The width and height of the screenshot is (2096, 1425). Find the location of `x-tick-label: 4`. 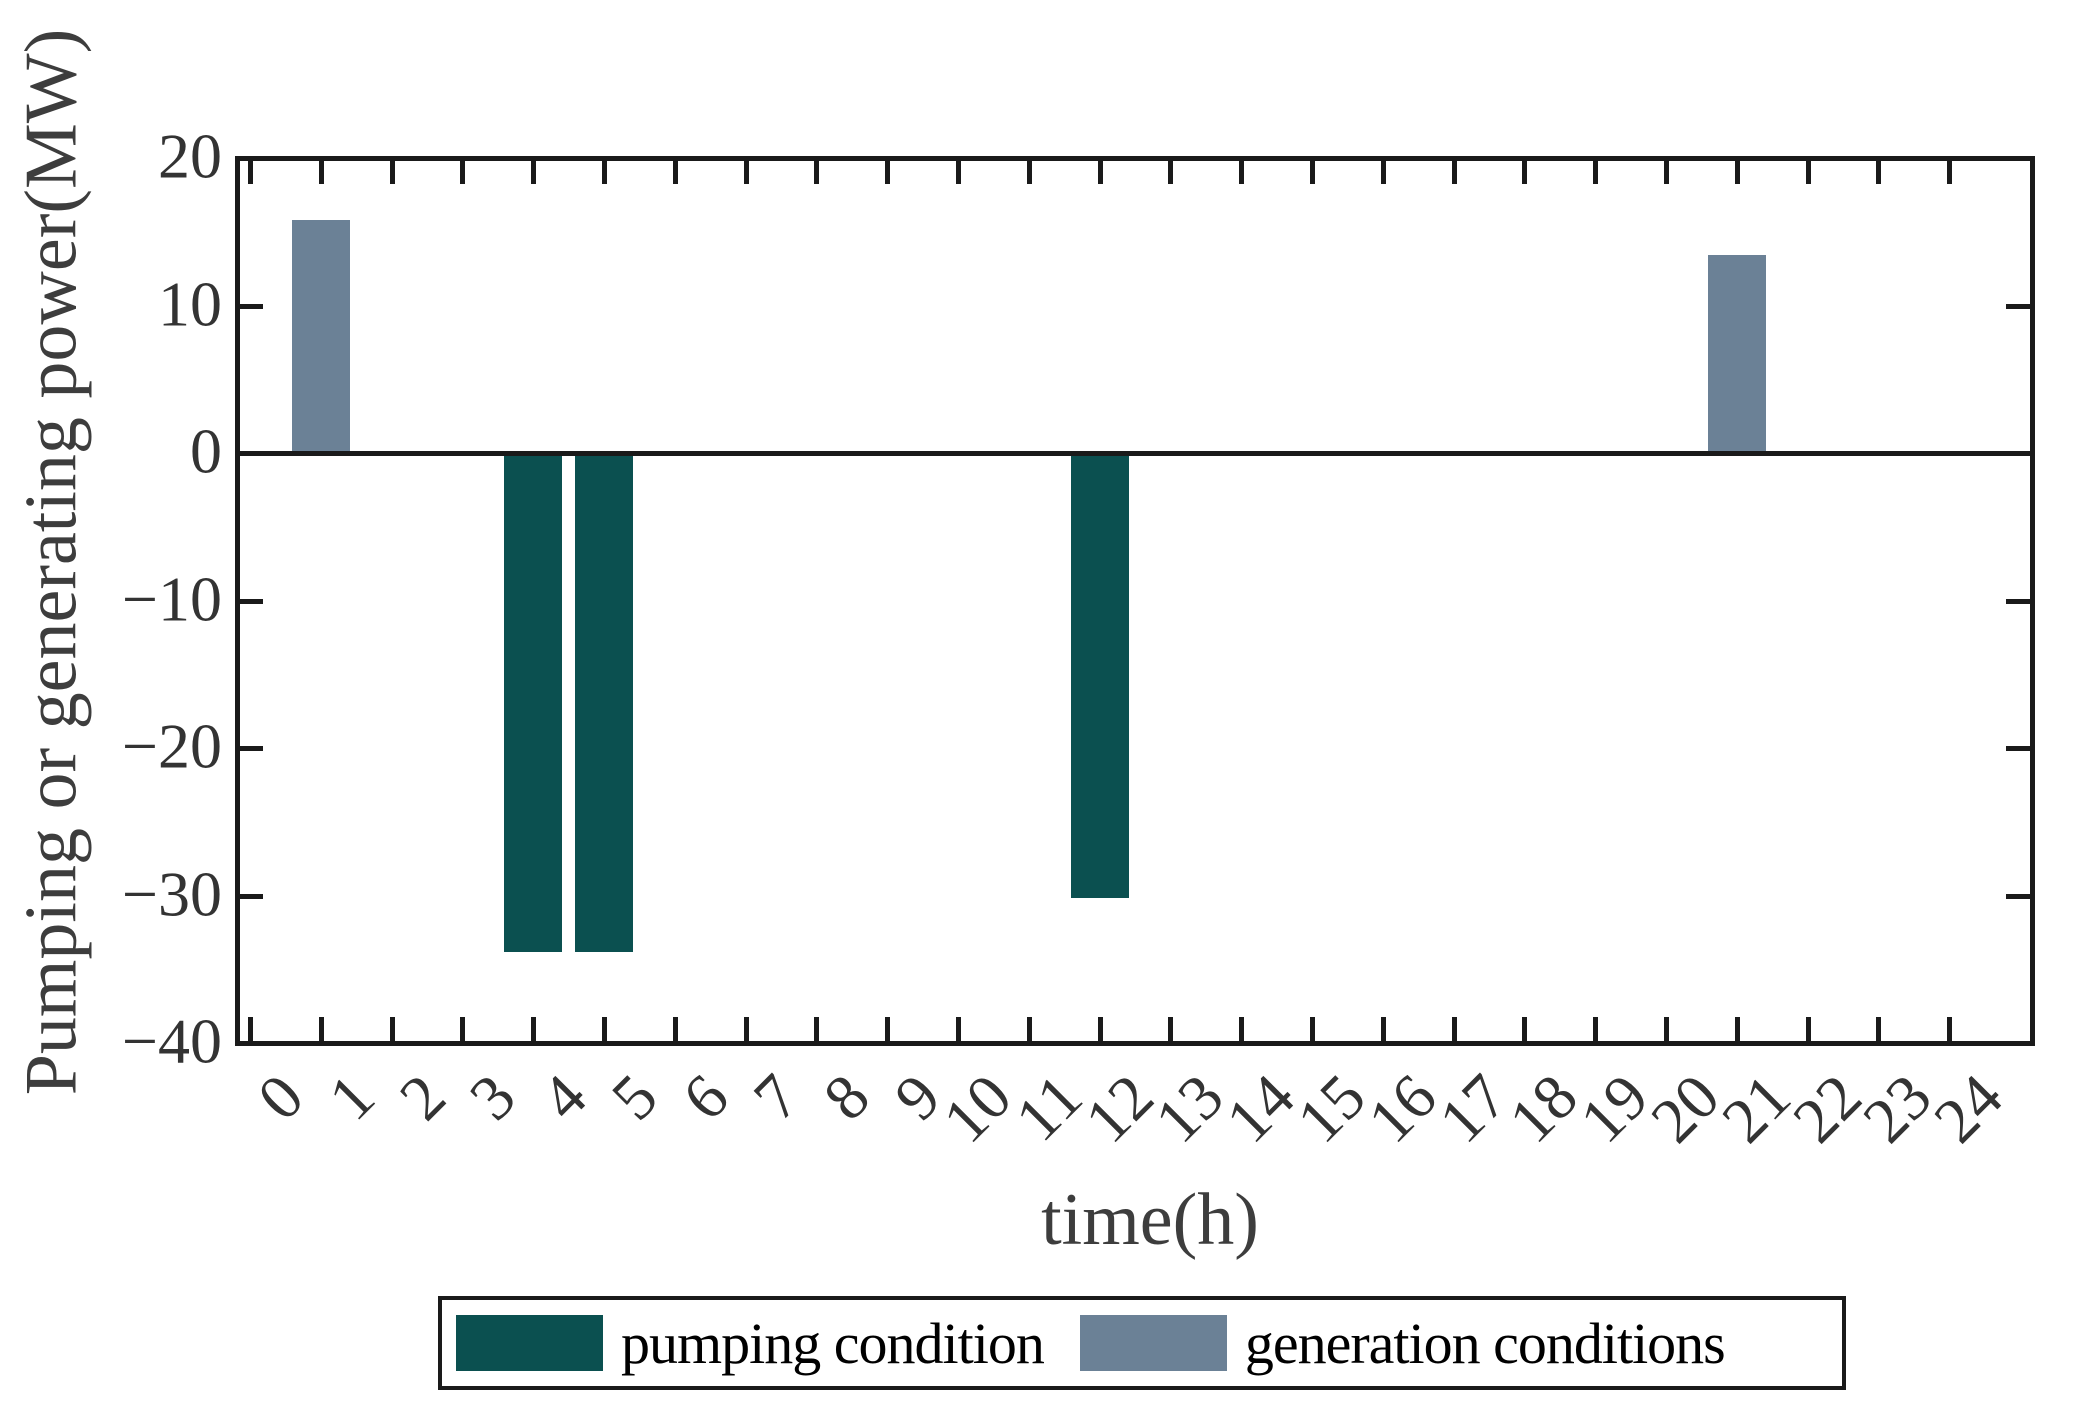

x-tick-label: 4 is located at coordinates (563, 1097).